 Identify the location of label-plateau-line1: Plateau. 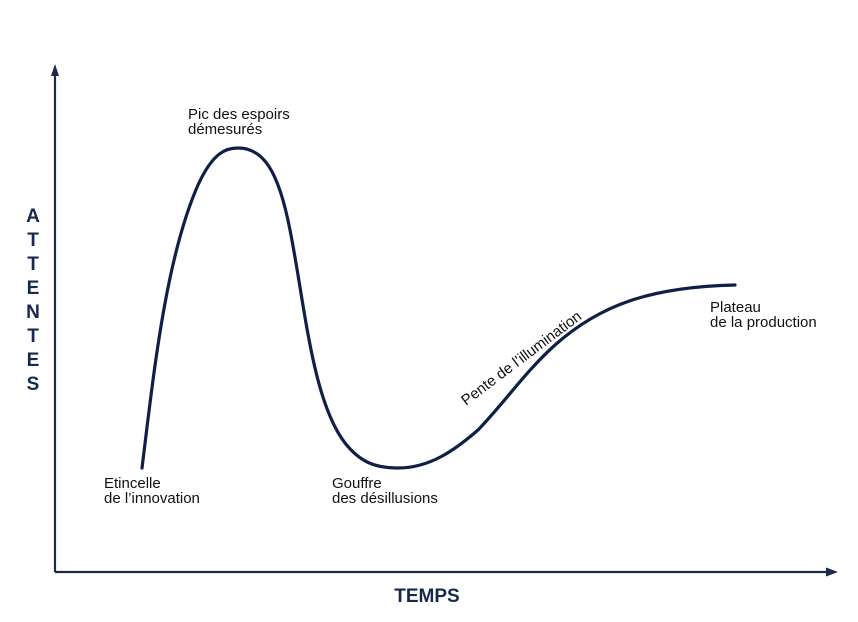
(735, 307).